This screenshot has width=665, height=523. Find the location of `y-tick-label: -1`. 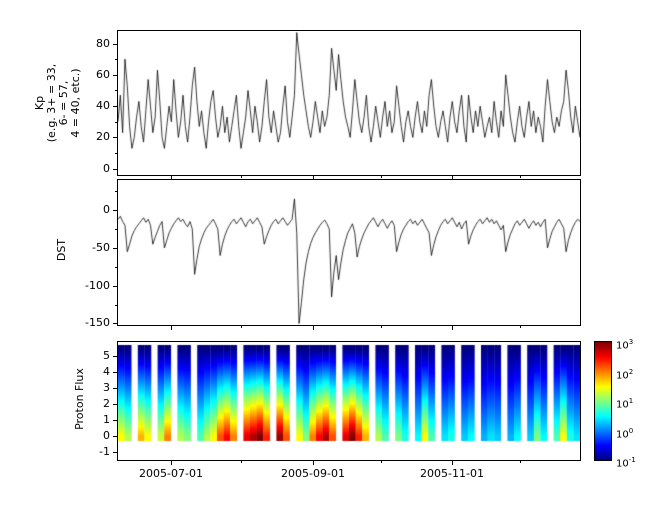

y-tick-label: -1 is located at coordinates (104, 451).